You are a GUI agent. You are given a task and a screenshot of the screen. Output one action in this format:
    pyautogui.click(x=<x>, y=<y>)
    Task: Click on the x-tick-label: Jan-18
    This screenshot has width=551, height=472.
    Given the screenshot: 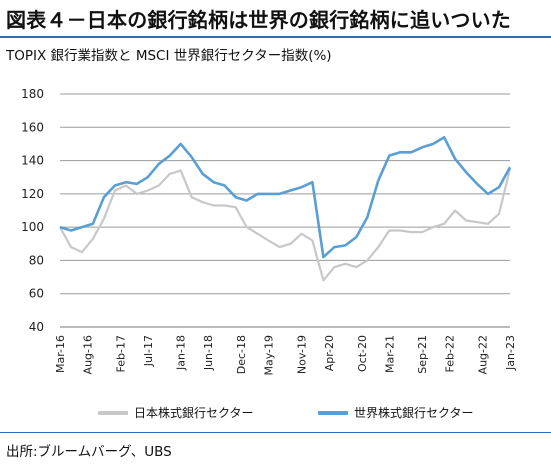 What is the action you would take?
    pyautogui.click(x=181, y=353)
    